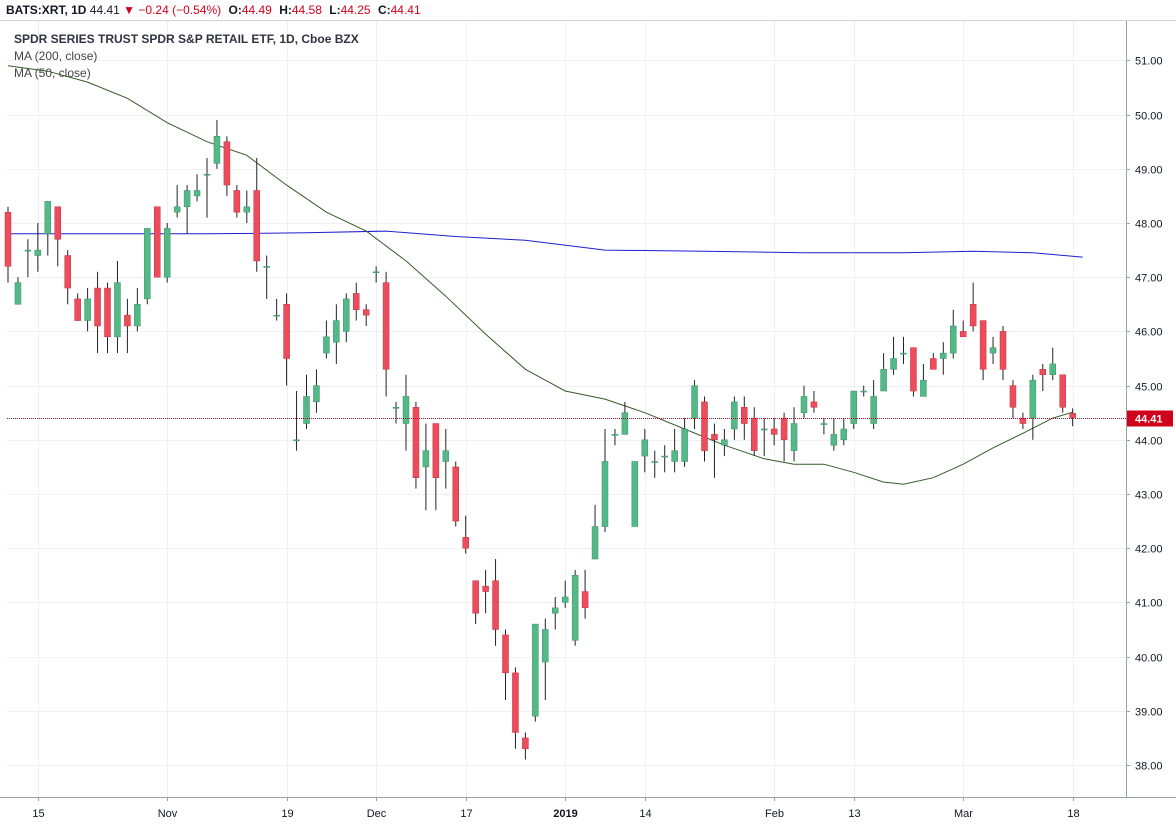  I want to click on down-triangle-icon: ▼, so click(129, 10).